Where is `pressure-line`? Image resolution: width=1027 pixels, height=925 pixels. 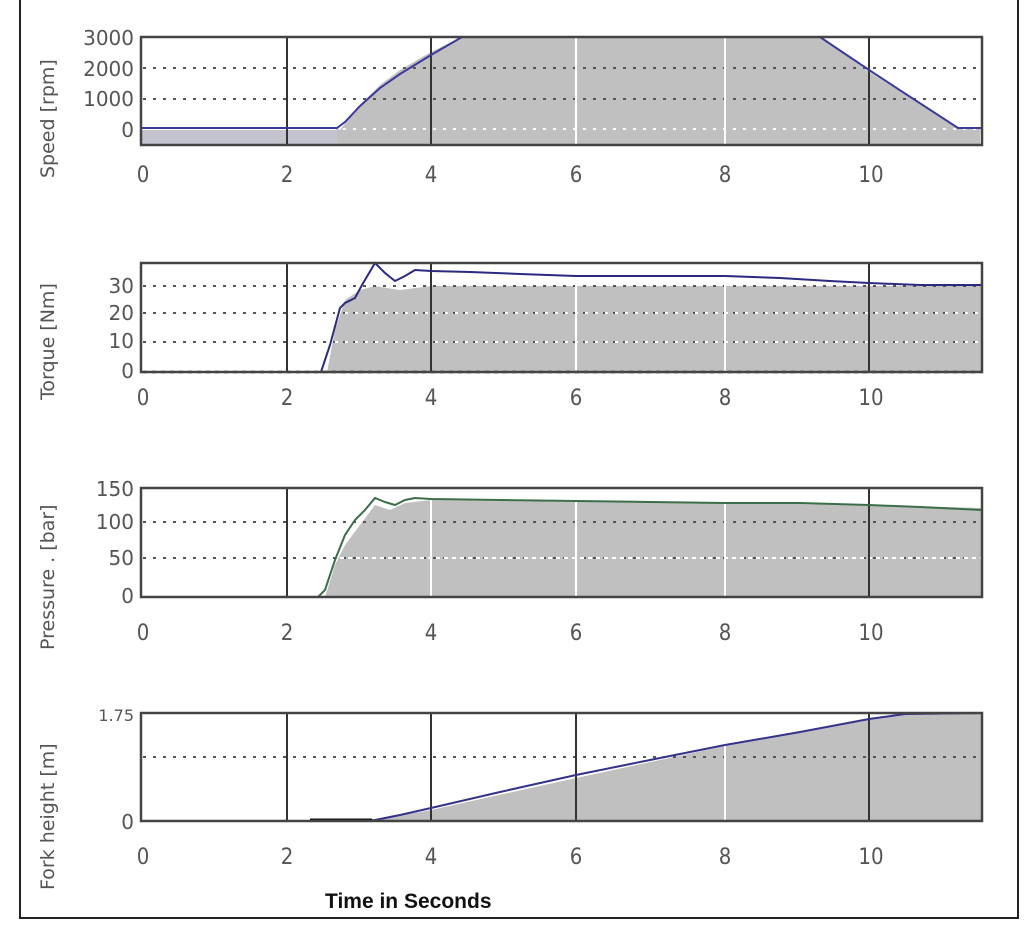 pressure-line is located at coordinates (562, 547).